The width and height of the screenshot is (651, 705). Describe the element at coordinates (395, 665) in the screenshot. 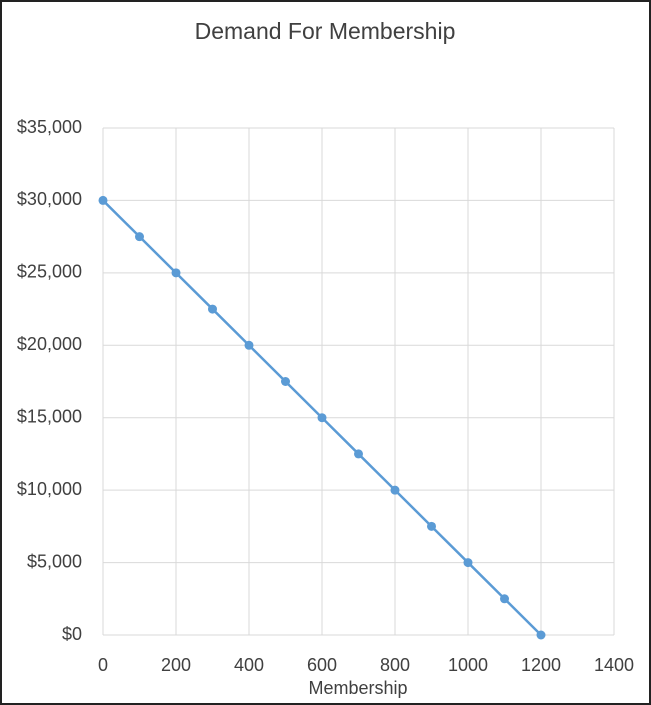

I see `x-tick-label: 800` at that location.